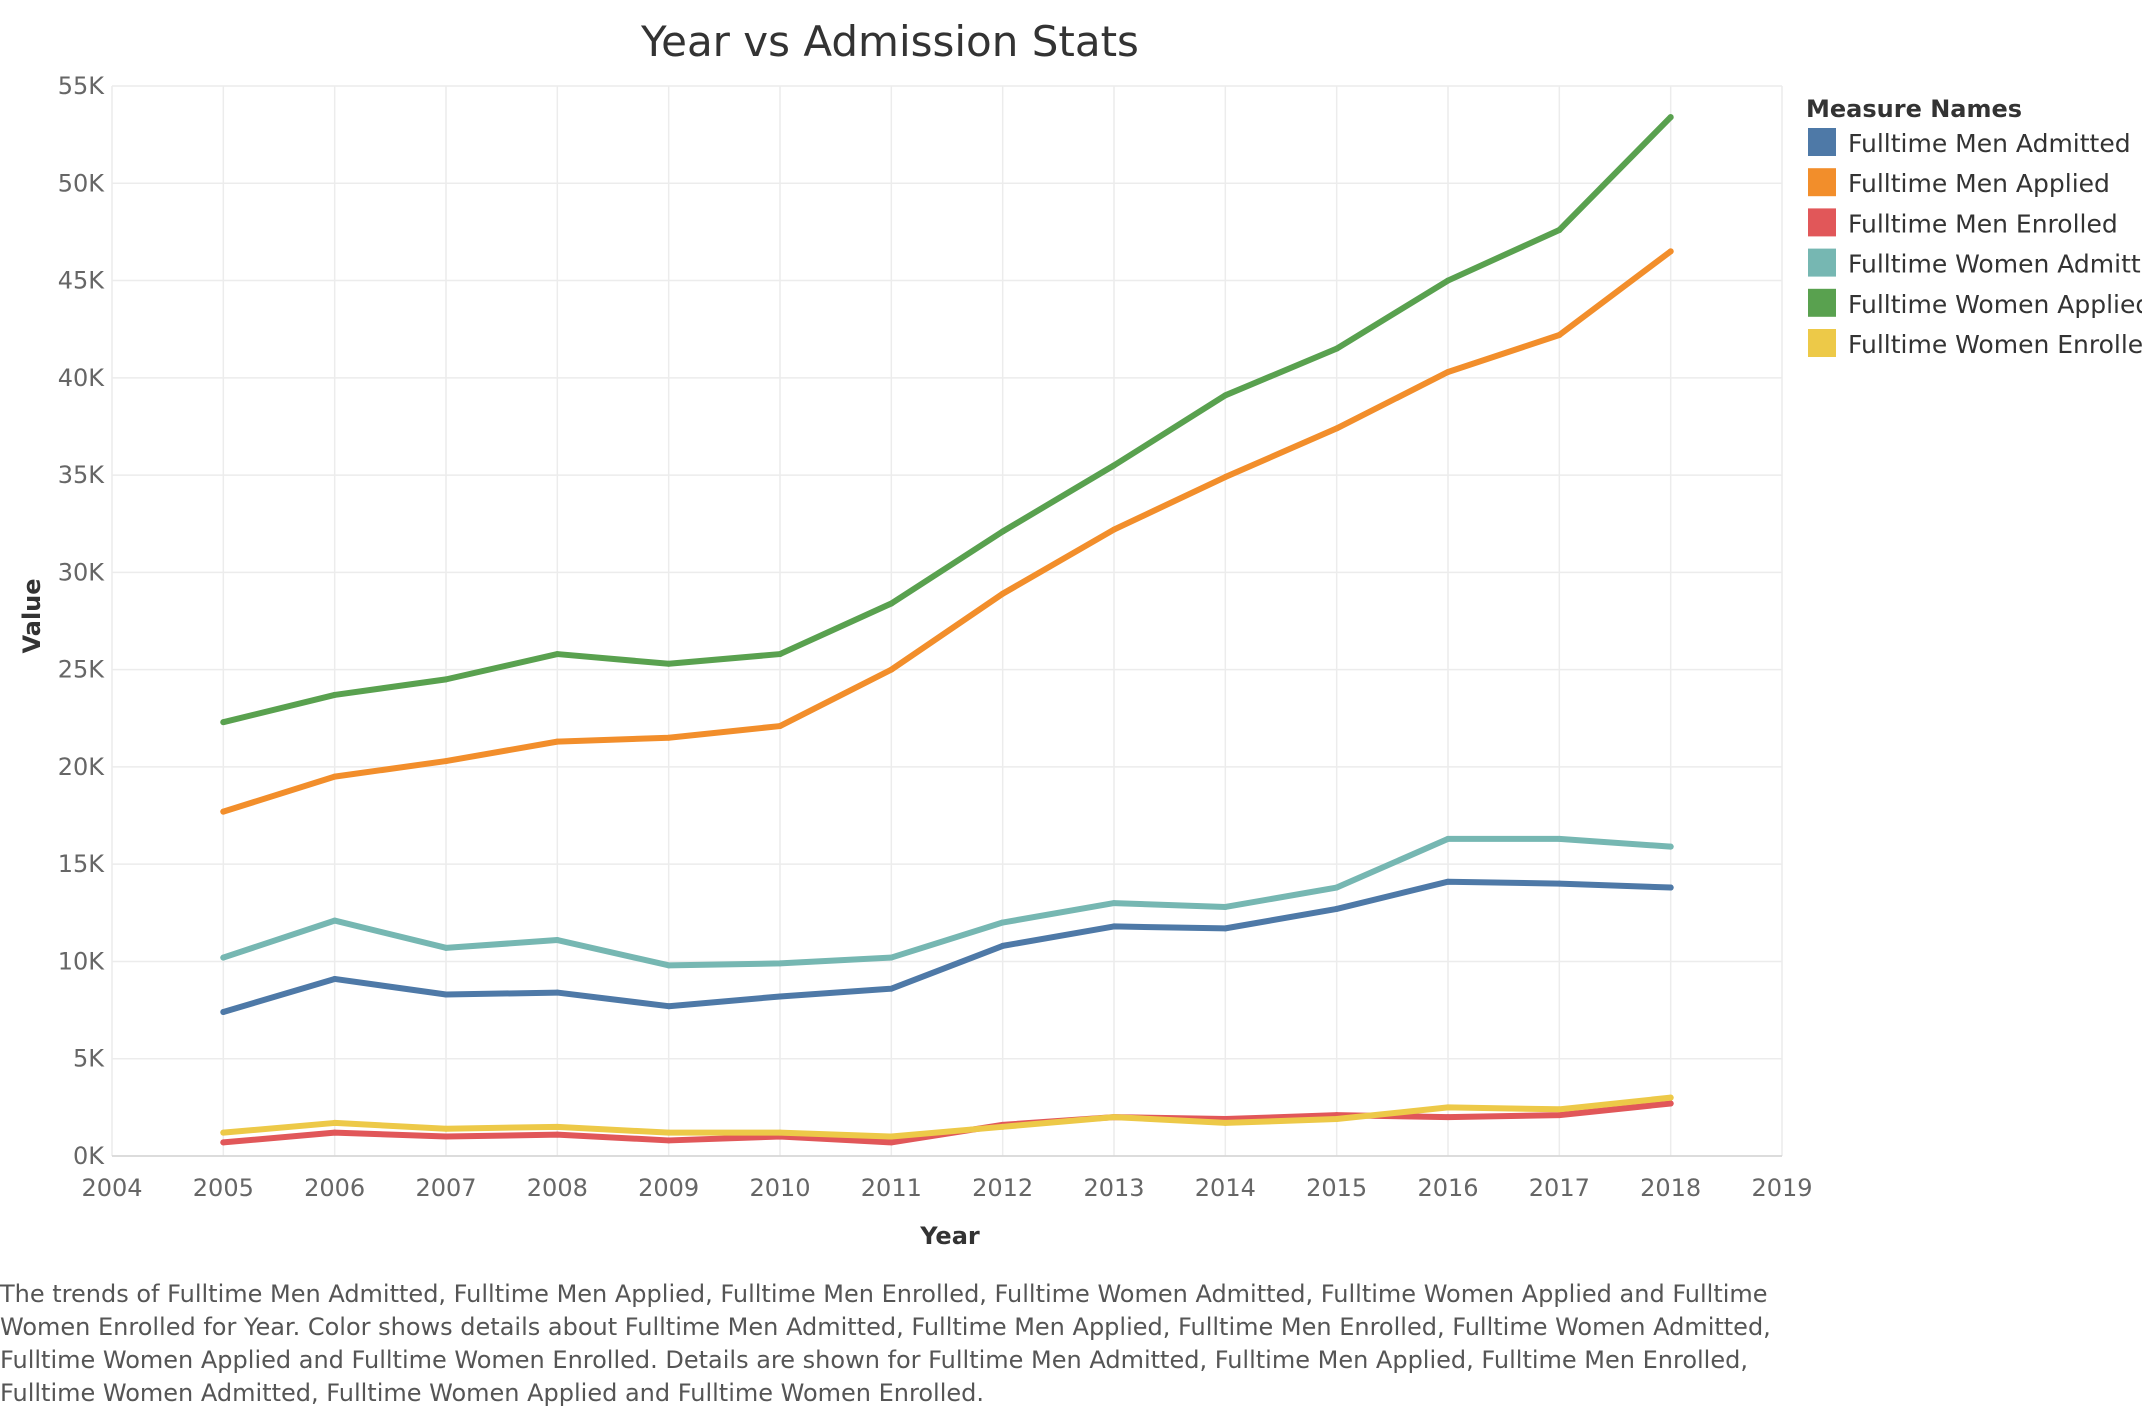 Image resolution: width=2142 pixels, height=1410 pixels. I want to click on legend-label: Fulltime Women Applied, so click(1995, 304).